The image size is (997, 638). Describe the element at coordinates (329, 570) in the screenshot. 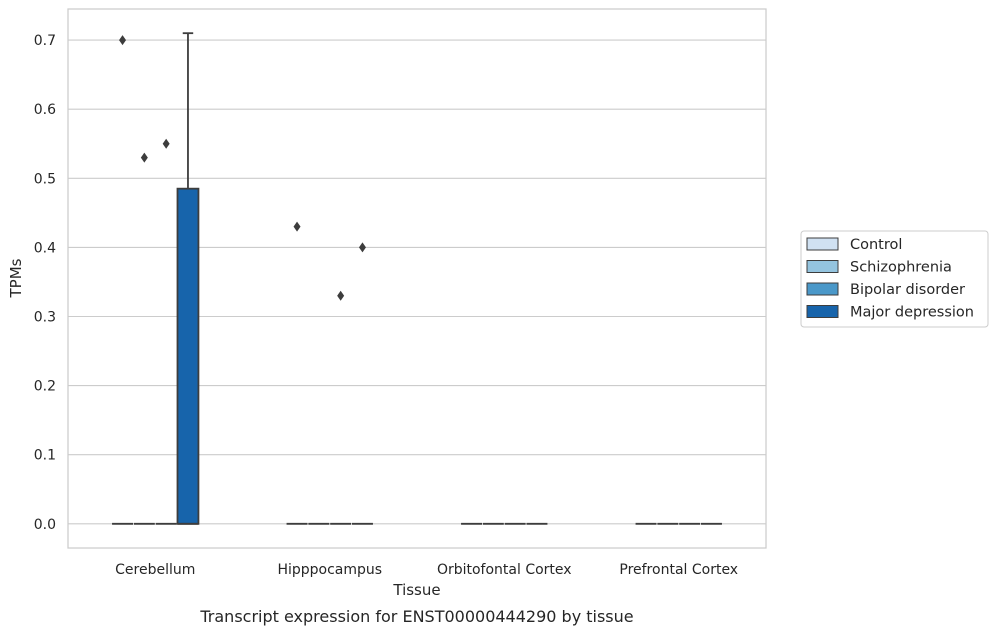

I see `x-tick-label: Hipppocampus` at that location.